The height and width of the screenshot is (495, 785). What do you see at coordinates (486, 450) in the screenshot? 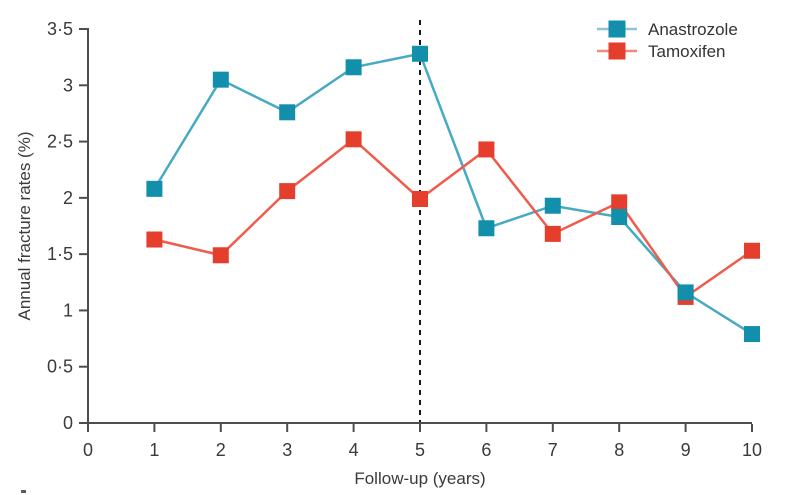
I see `x-tick-label: 6` at bounding box center [486, 450].